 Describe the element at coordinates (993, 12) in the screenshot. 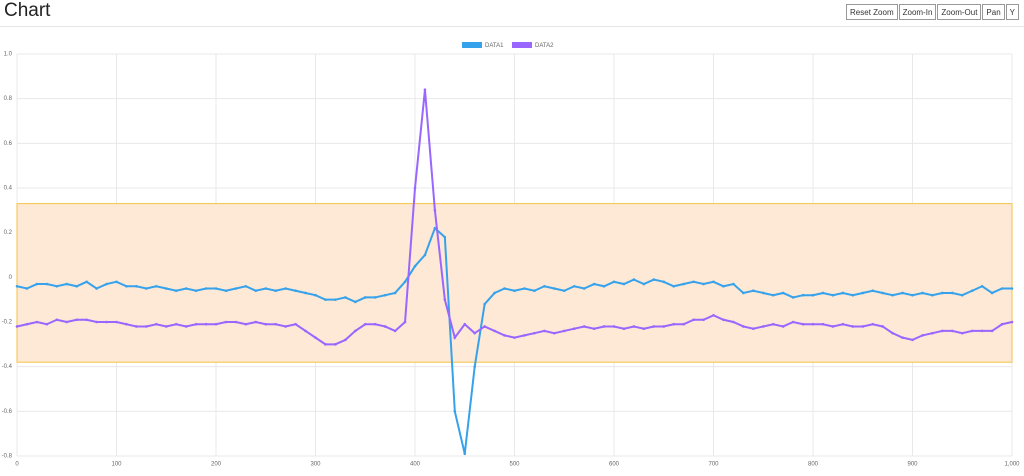

I see `toolbar-button: Pan` at that location.